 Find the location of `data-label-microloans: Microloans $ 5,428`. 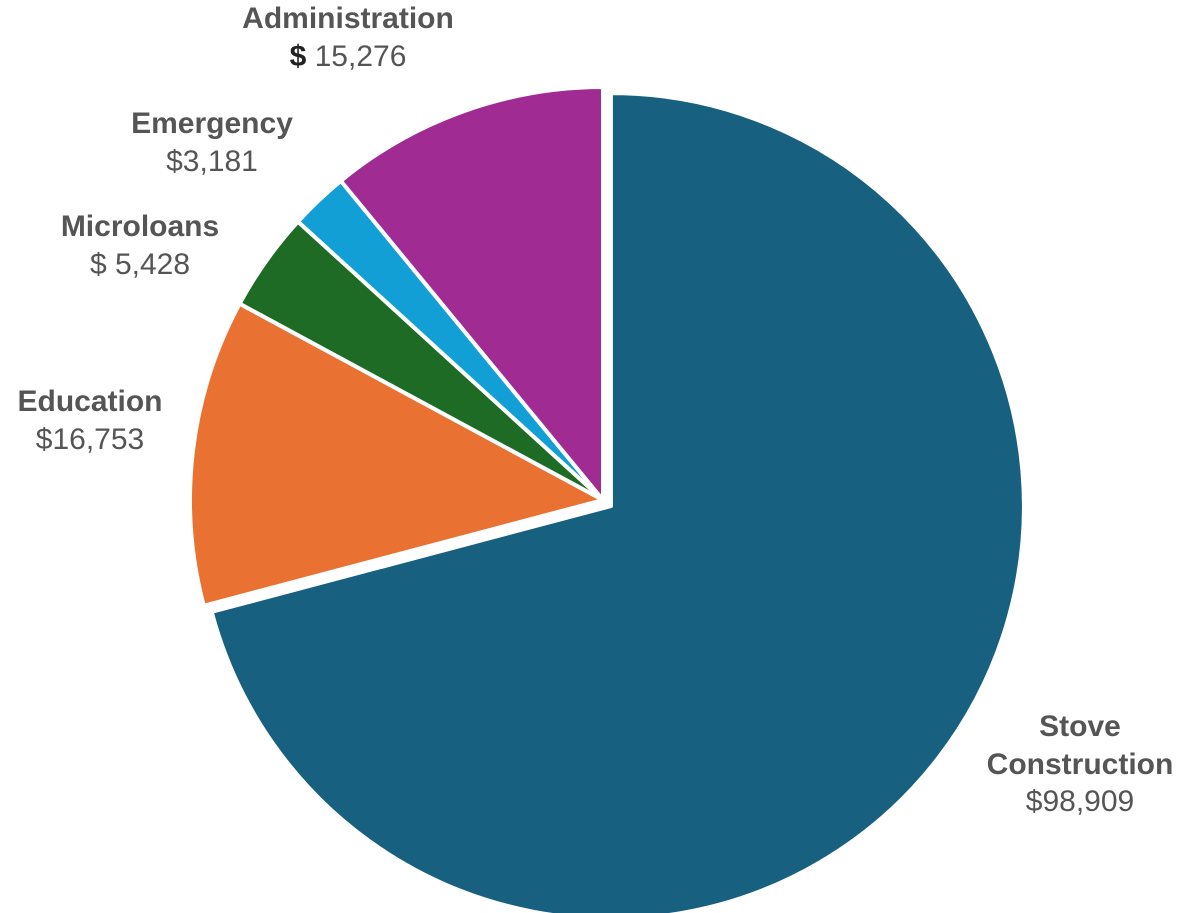

data-label-microloans: Microloans $ 5,428 is located at coordinates (140, 245).